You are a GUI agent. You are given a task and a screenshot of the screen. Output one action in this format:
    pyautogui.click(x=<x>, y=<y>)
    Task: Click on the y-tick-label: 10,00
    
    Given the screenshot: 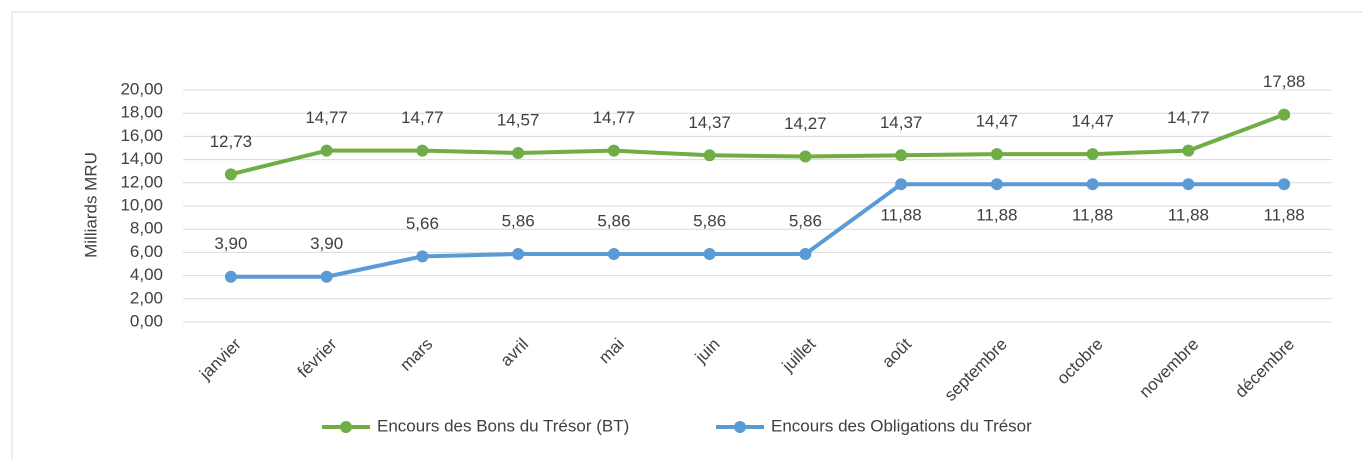 What is the action you would take?
    pyautogui.click(x=141, y=204)
    